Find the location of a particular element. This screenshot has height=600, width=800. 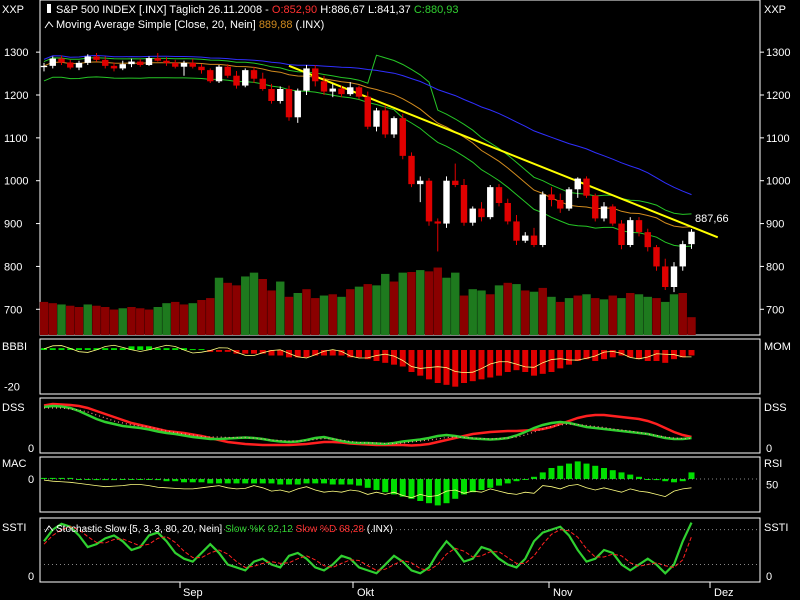

ssti-tick-label-right: 0 is located at coordinates (769, 577).